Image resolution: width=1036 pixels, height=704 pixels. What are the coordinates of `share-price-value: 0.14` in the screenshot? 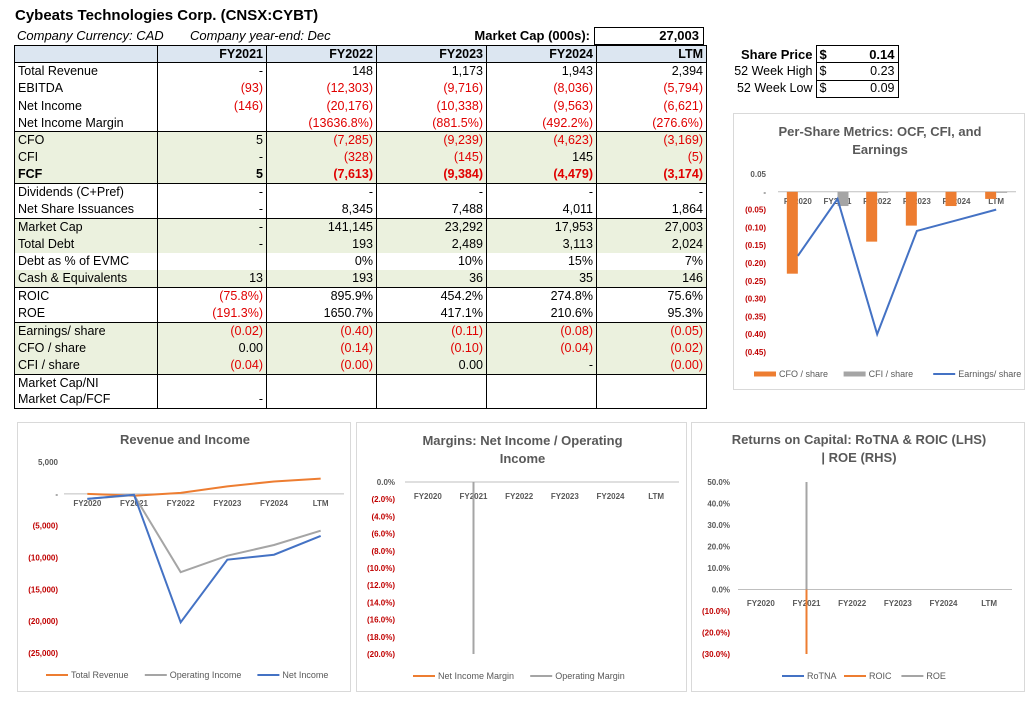 It's located at (867, 54).